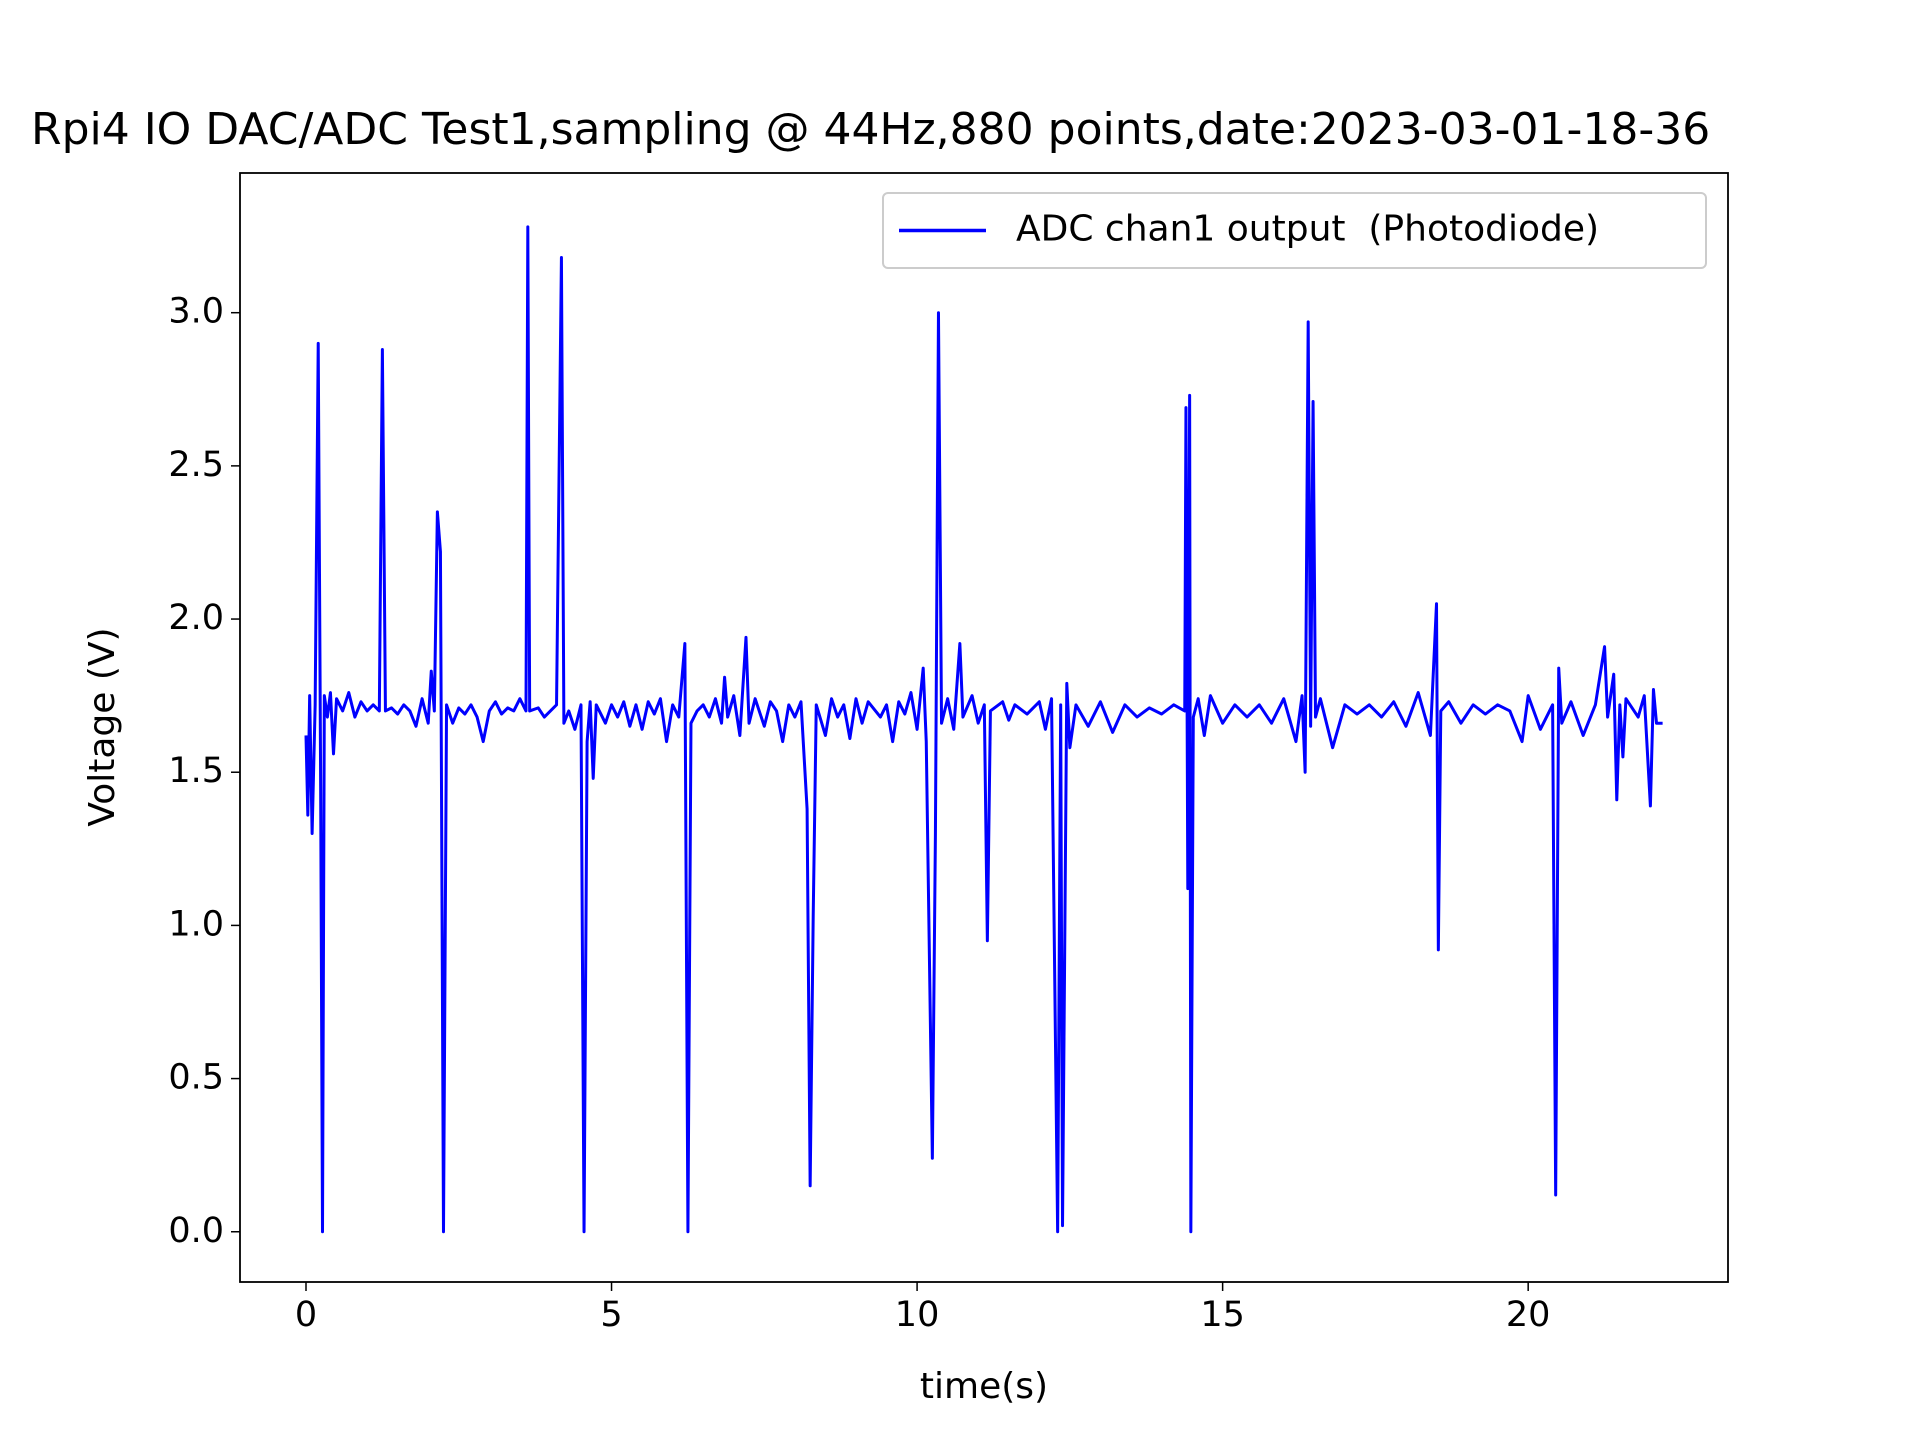  I want to click on legend-label: ADC chan1 output (Photodiode), so click(1307, 229).